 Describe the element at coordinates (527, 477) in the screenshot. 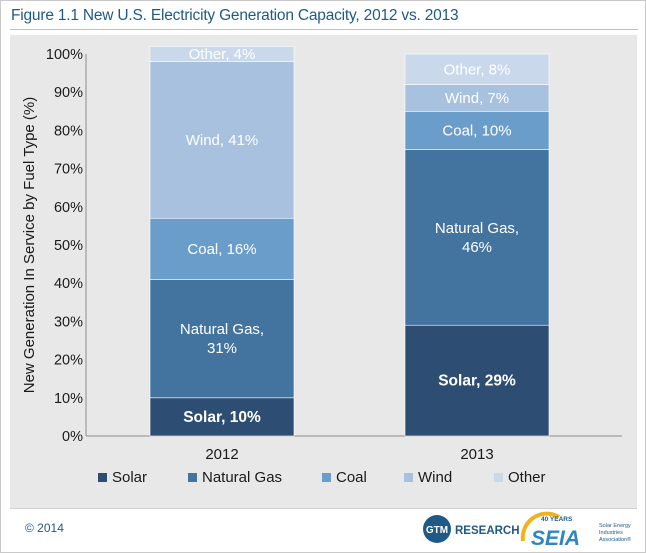

I see `legend-label: Other` at that location.